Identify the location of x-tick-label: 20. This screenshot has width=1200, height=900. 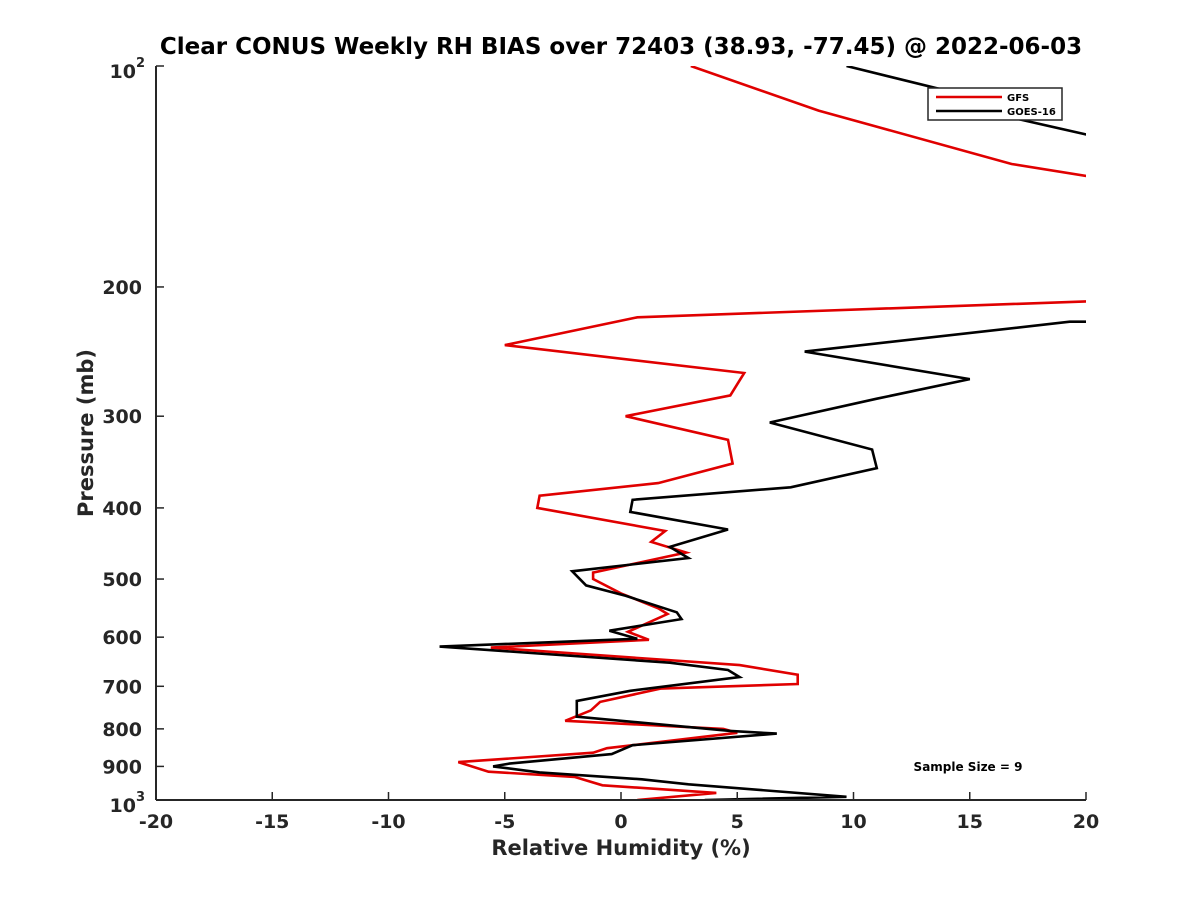
(1086, 822).